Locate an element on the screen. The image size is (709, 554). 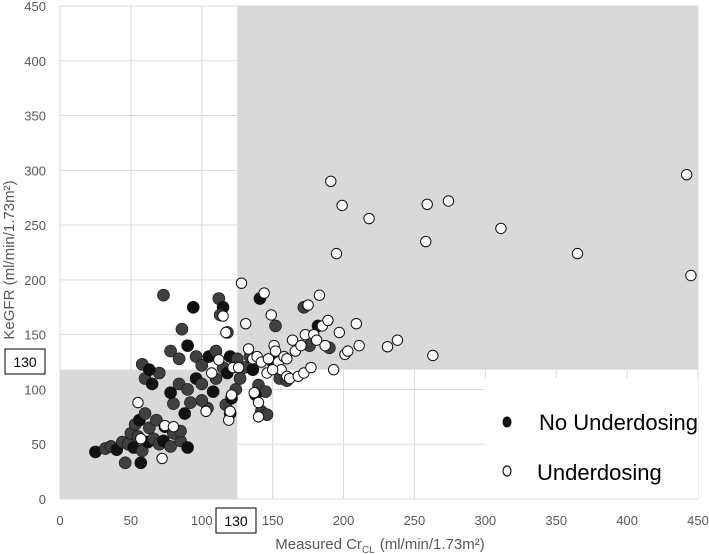
x-axis-title-unit: (ml/min/1.73m²) is located at coordinates (432, 544).